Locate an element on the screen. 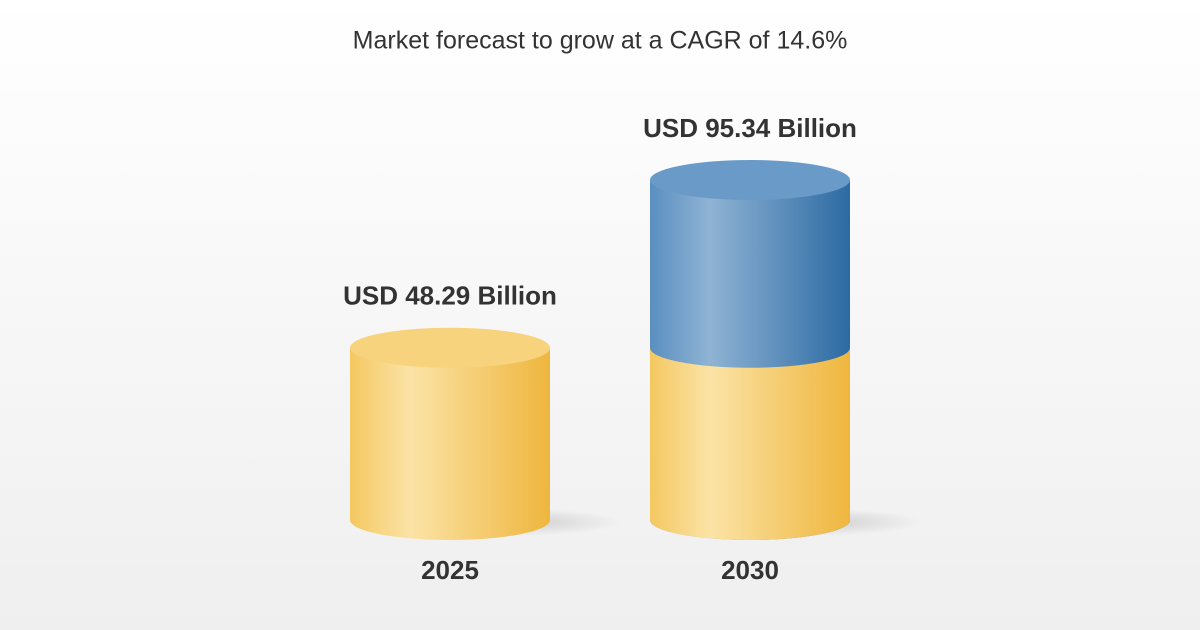 The width and height of the screenshot is (1200, 630). cylinder is located at coordinates (450, 443).